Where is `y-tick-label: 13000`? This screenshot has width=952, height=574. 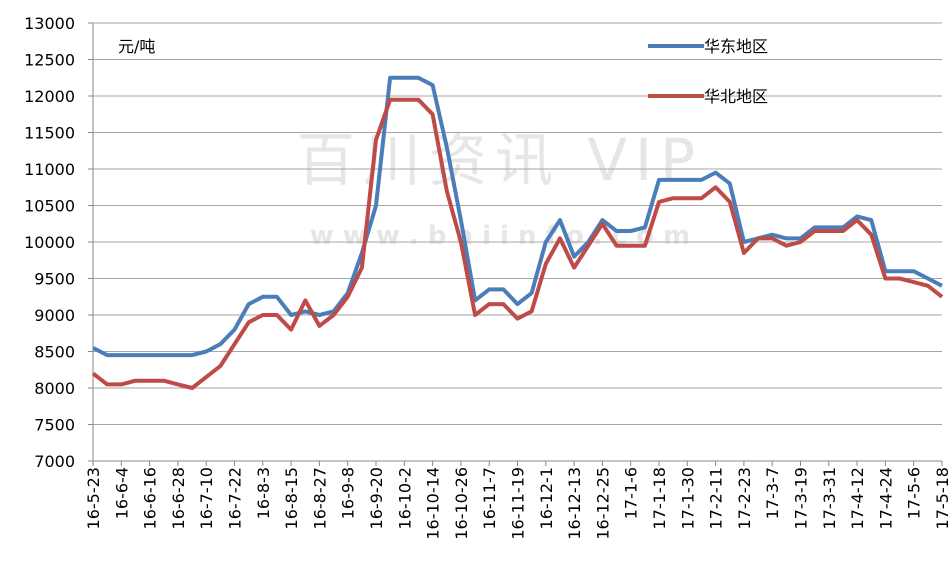 y-tick-label: 13000 is located at coordinates (49, 23).